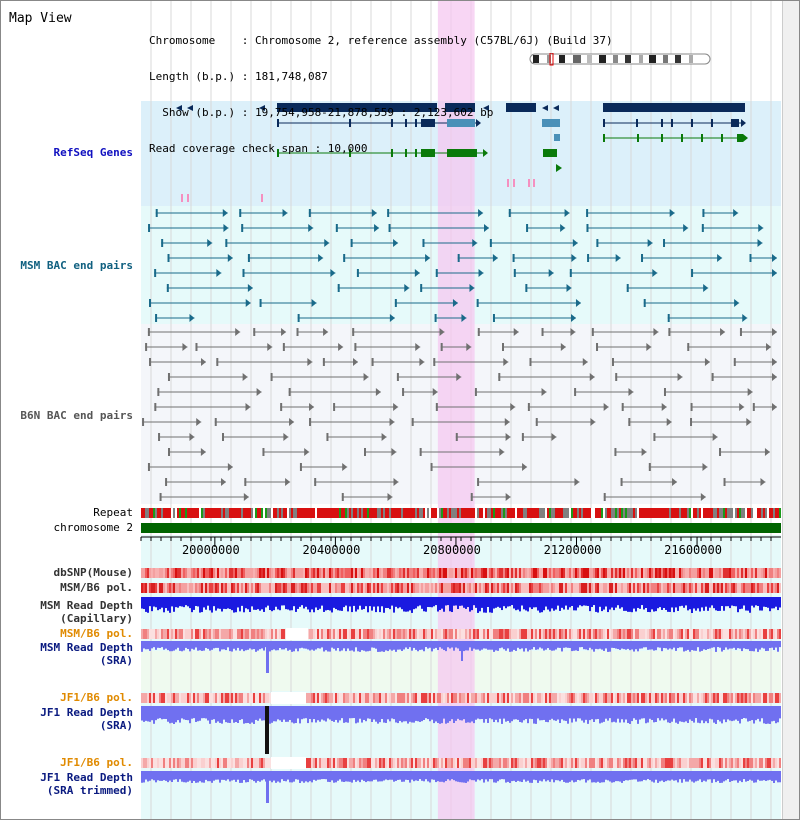 Image resolution: width=800 pixels, height=820 pixels. Describe the element at coordinates (481, 273) in the screenshot. I see `msm-bac-pair-end` at that location.